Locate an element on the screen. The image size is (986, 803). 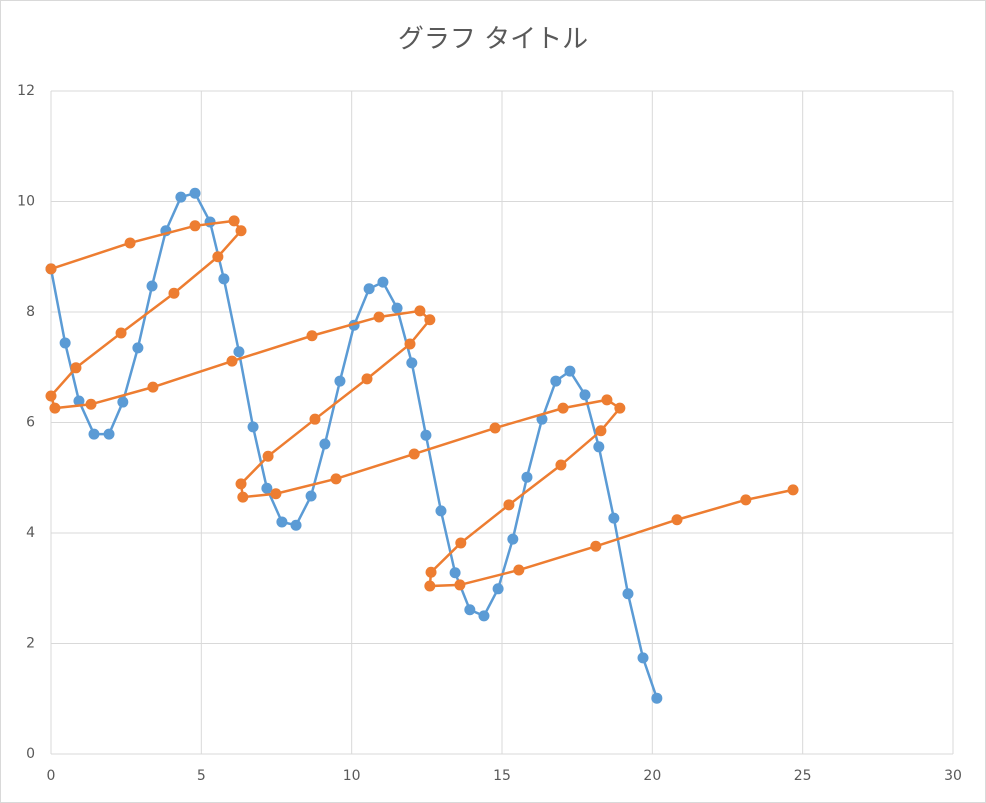
chart-title: グラフ タイトル is located at coordinates (493, 40).